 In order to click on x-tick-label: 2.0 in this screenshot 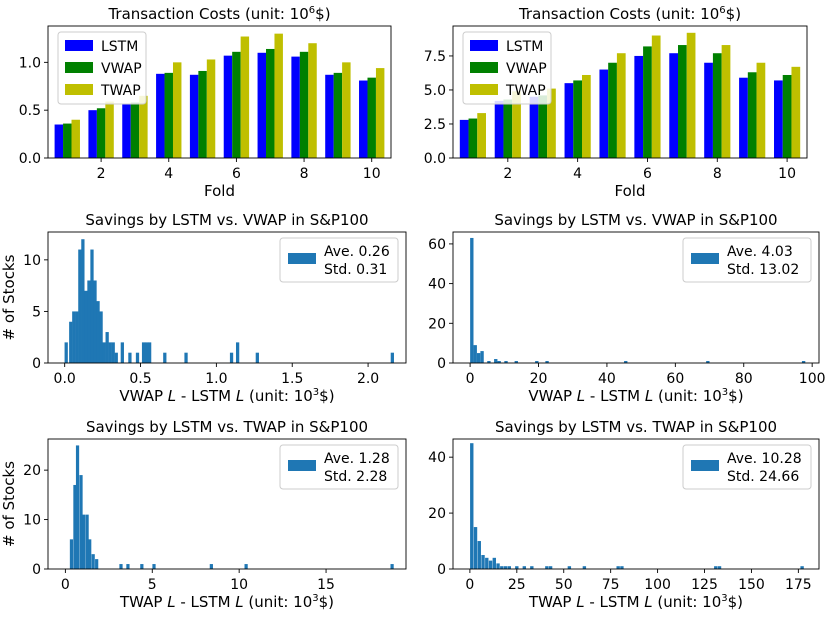, I will do `click(368, 379)`.